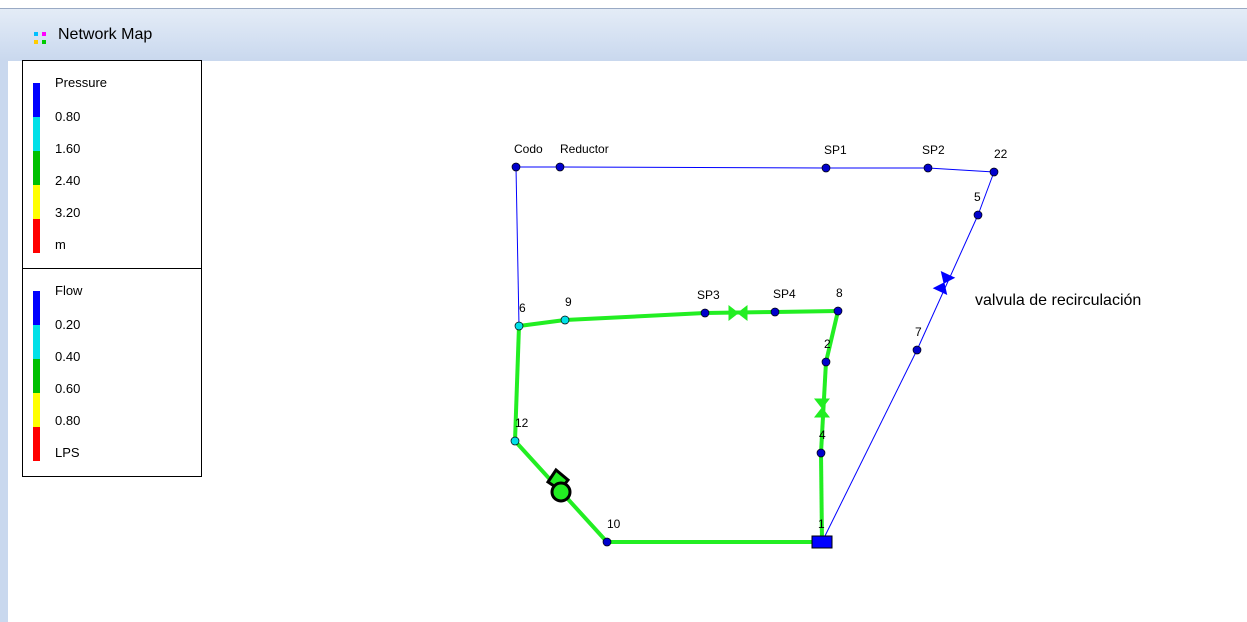 Image resolution: width=1247 pixels, height=622 pixels. What do you see at coordinates (81, 82) in the screenshot?
I see `legend-text: Pressure` at bounding box center [81, 82].